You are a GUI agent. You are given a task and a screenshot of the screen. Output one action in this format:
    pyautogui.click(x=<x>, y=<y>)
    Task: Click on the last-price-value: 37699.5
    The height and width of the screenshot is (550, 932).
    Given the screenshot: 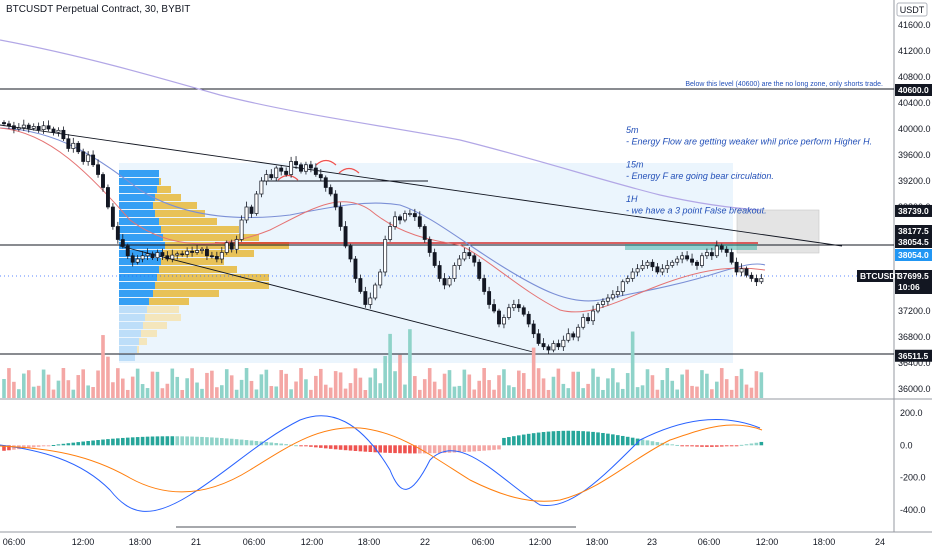 What is the action you would take?
    pyautogui.click(x=913, y=276)
    